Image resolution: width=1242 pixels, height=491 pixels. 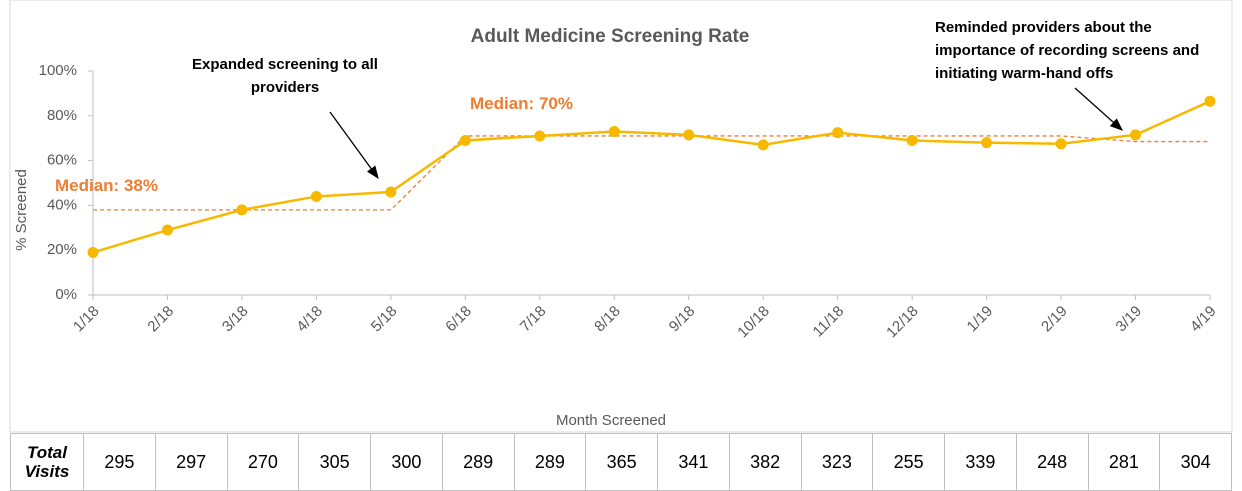 I want to click on y-tick-label: 60%, so click(x=62, y=160).